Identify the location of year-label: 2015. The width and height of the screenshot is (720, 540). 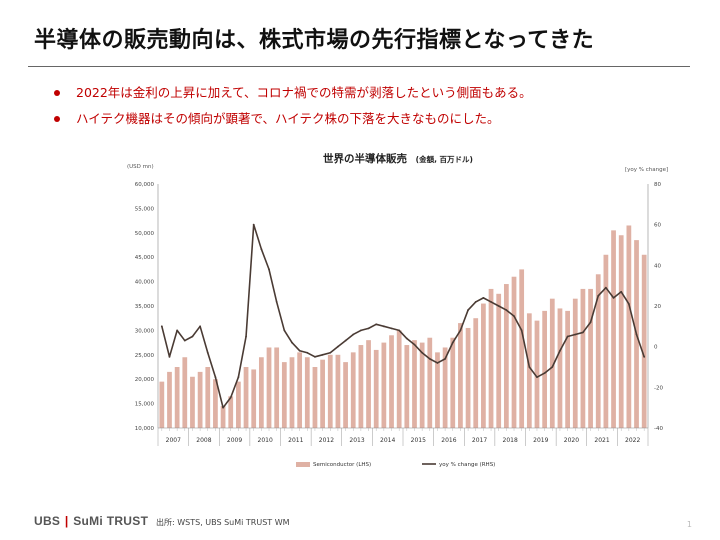
(418, 440).